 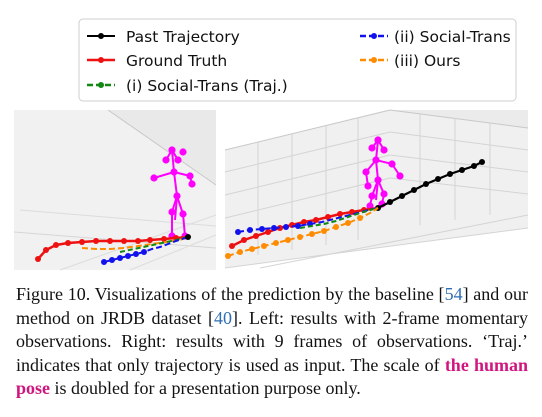 I want to click on left-ground-truth-points, so click(x=107, y=248).